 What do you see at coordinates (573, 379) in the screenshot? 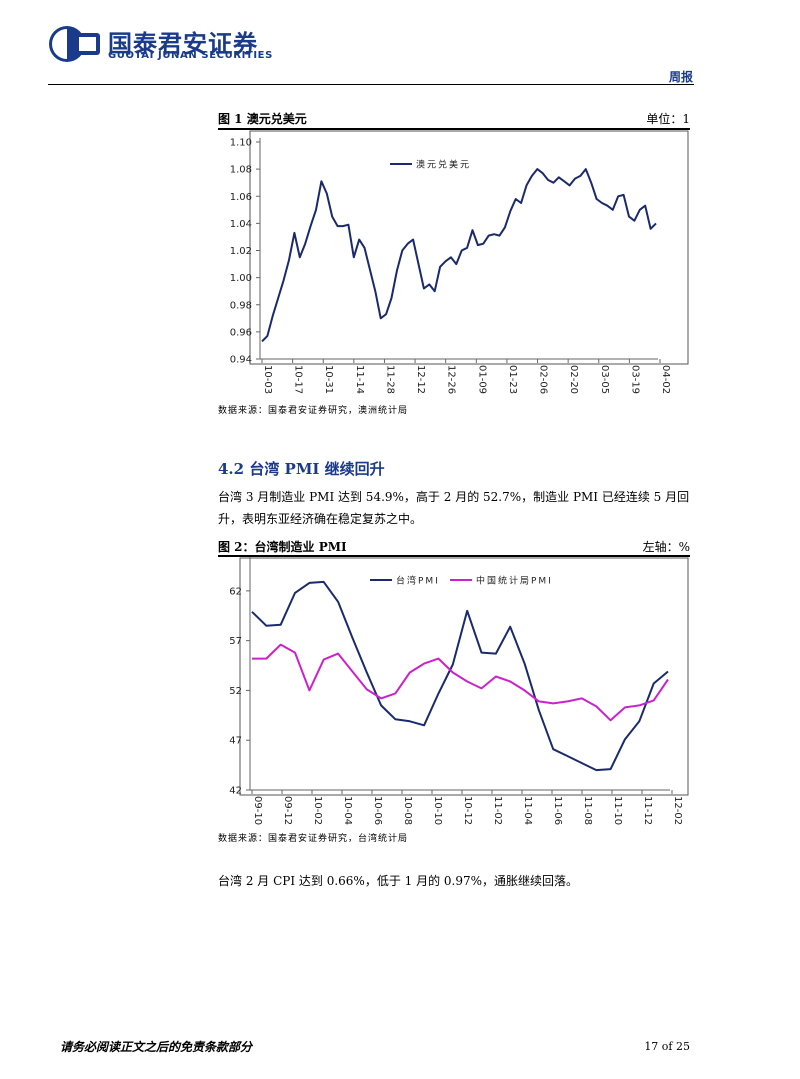
I see `x-tick-label: 02-20` at bounding box center [573, 379].